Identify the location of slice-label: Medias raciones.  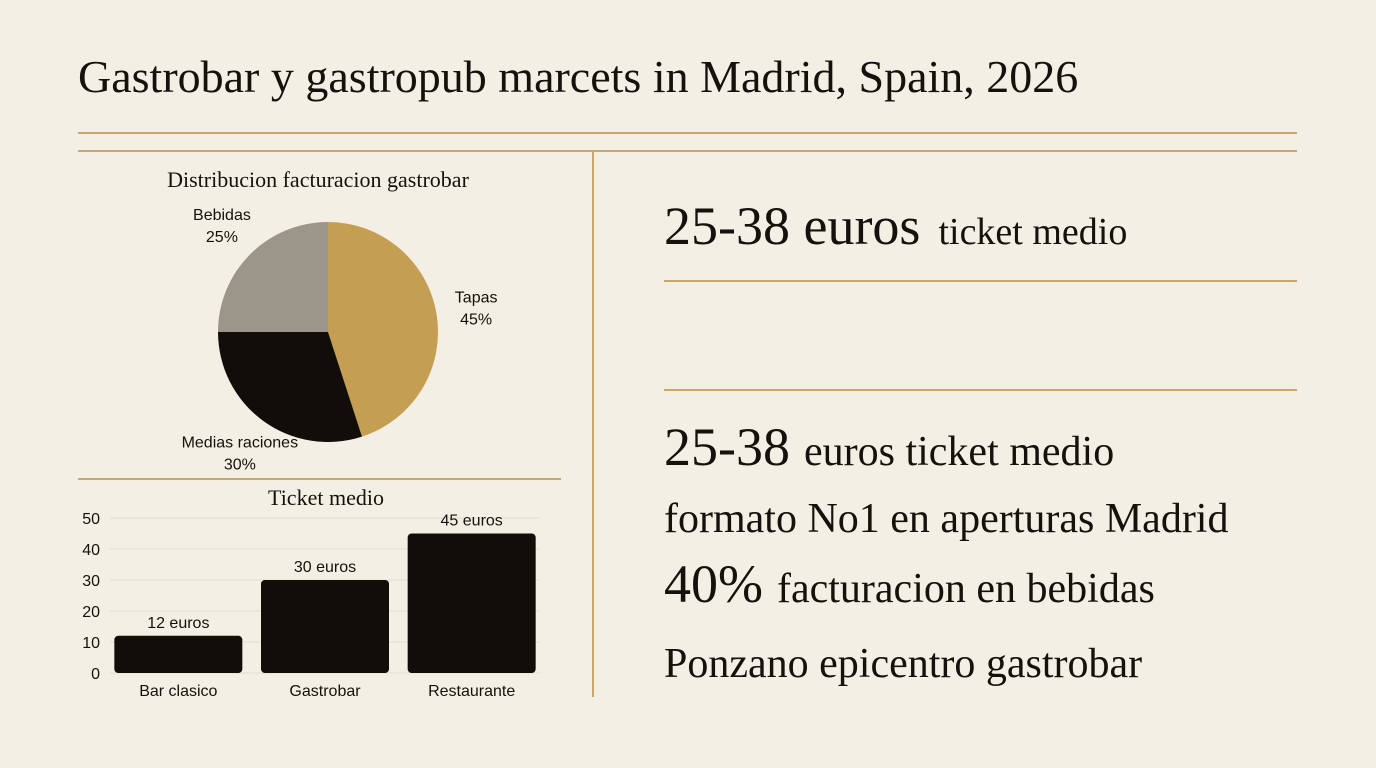
(240, 442).